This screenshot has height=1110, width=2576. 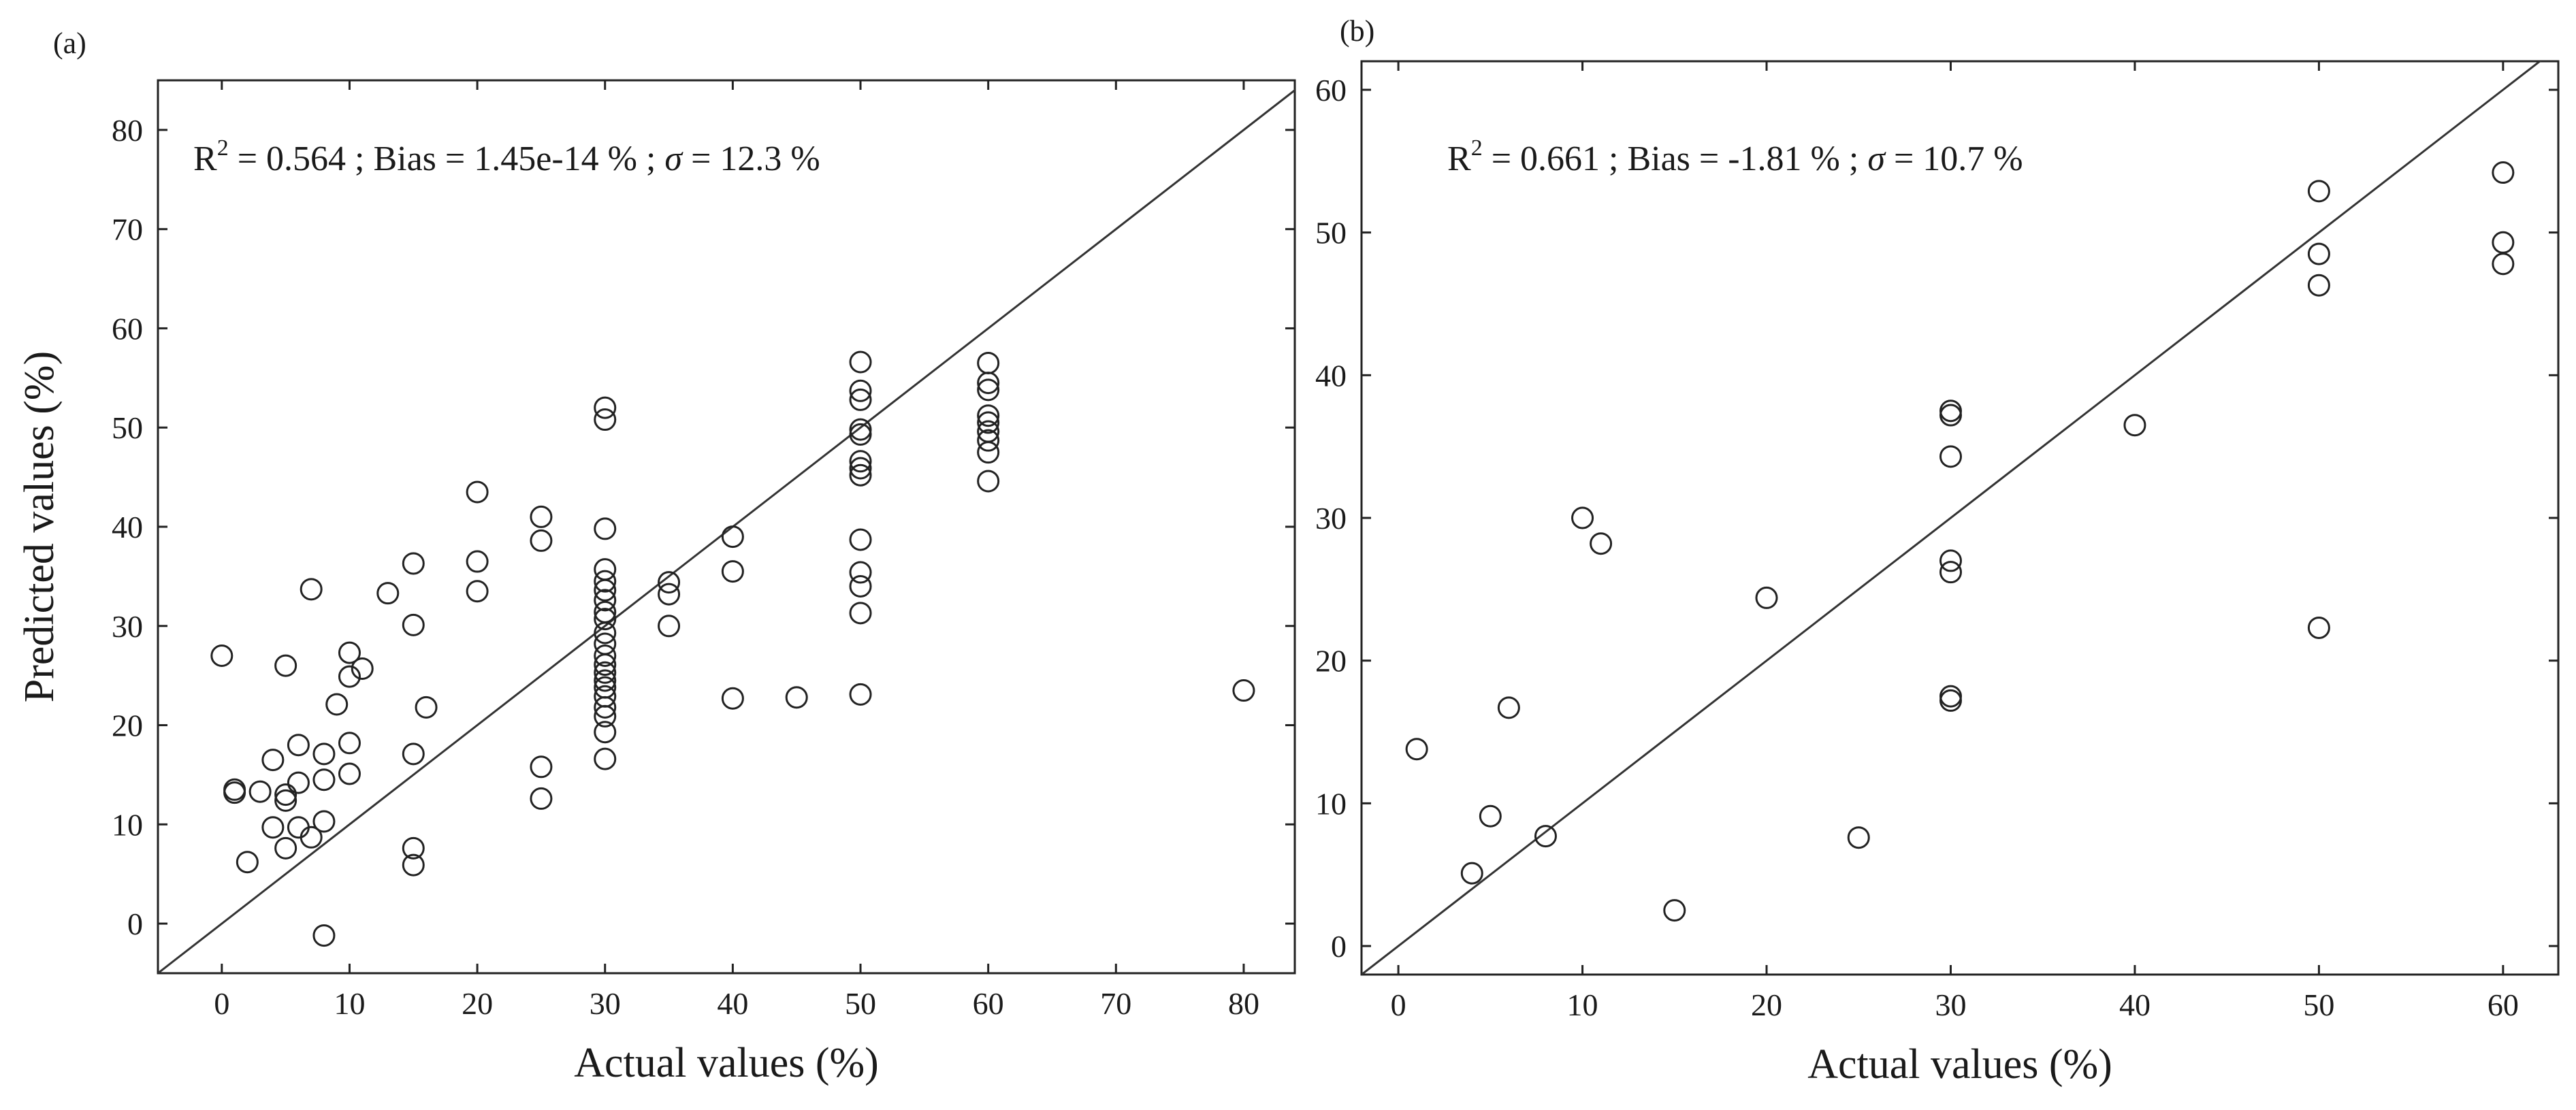 I want to click on x-axis-label: Actual values (%), so click(x=726, y=1063).